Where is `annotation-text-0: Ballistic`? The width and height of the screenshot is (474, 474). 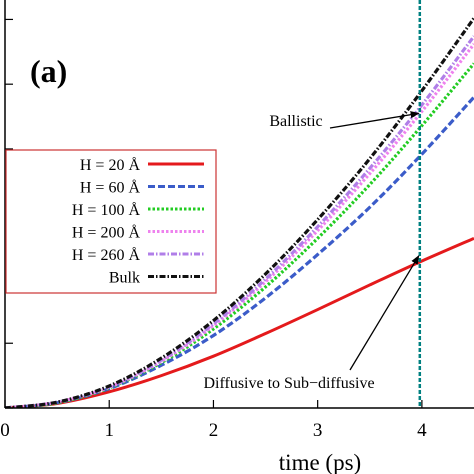
annotation-text-0: Ballistic is located at coordinates (295, 121).